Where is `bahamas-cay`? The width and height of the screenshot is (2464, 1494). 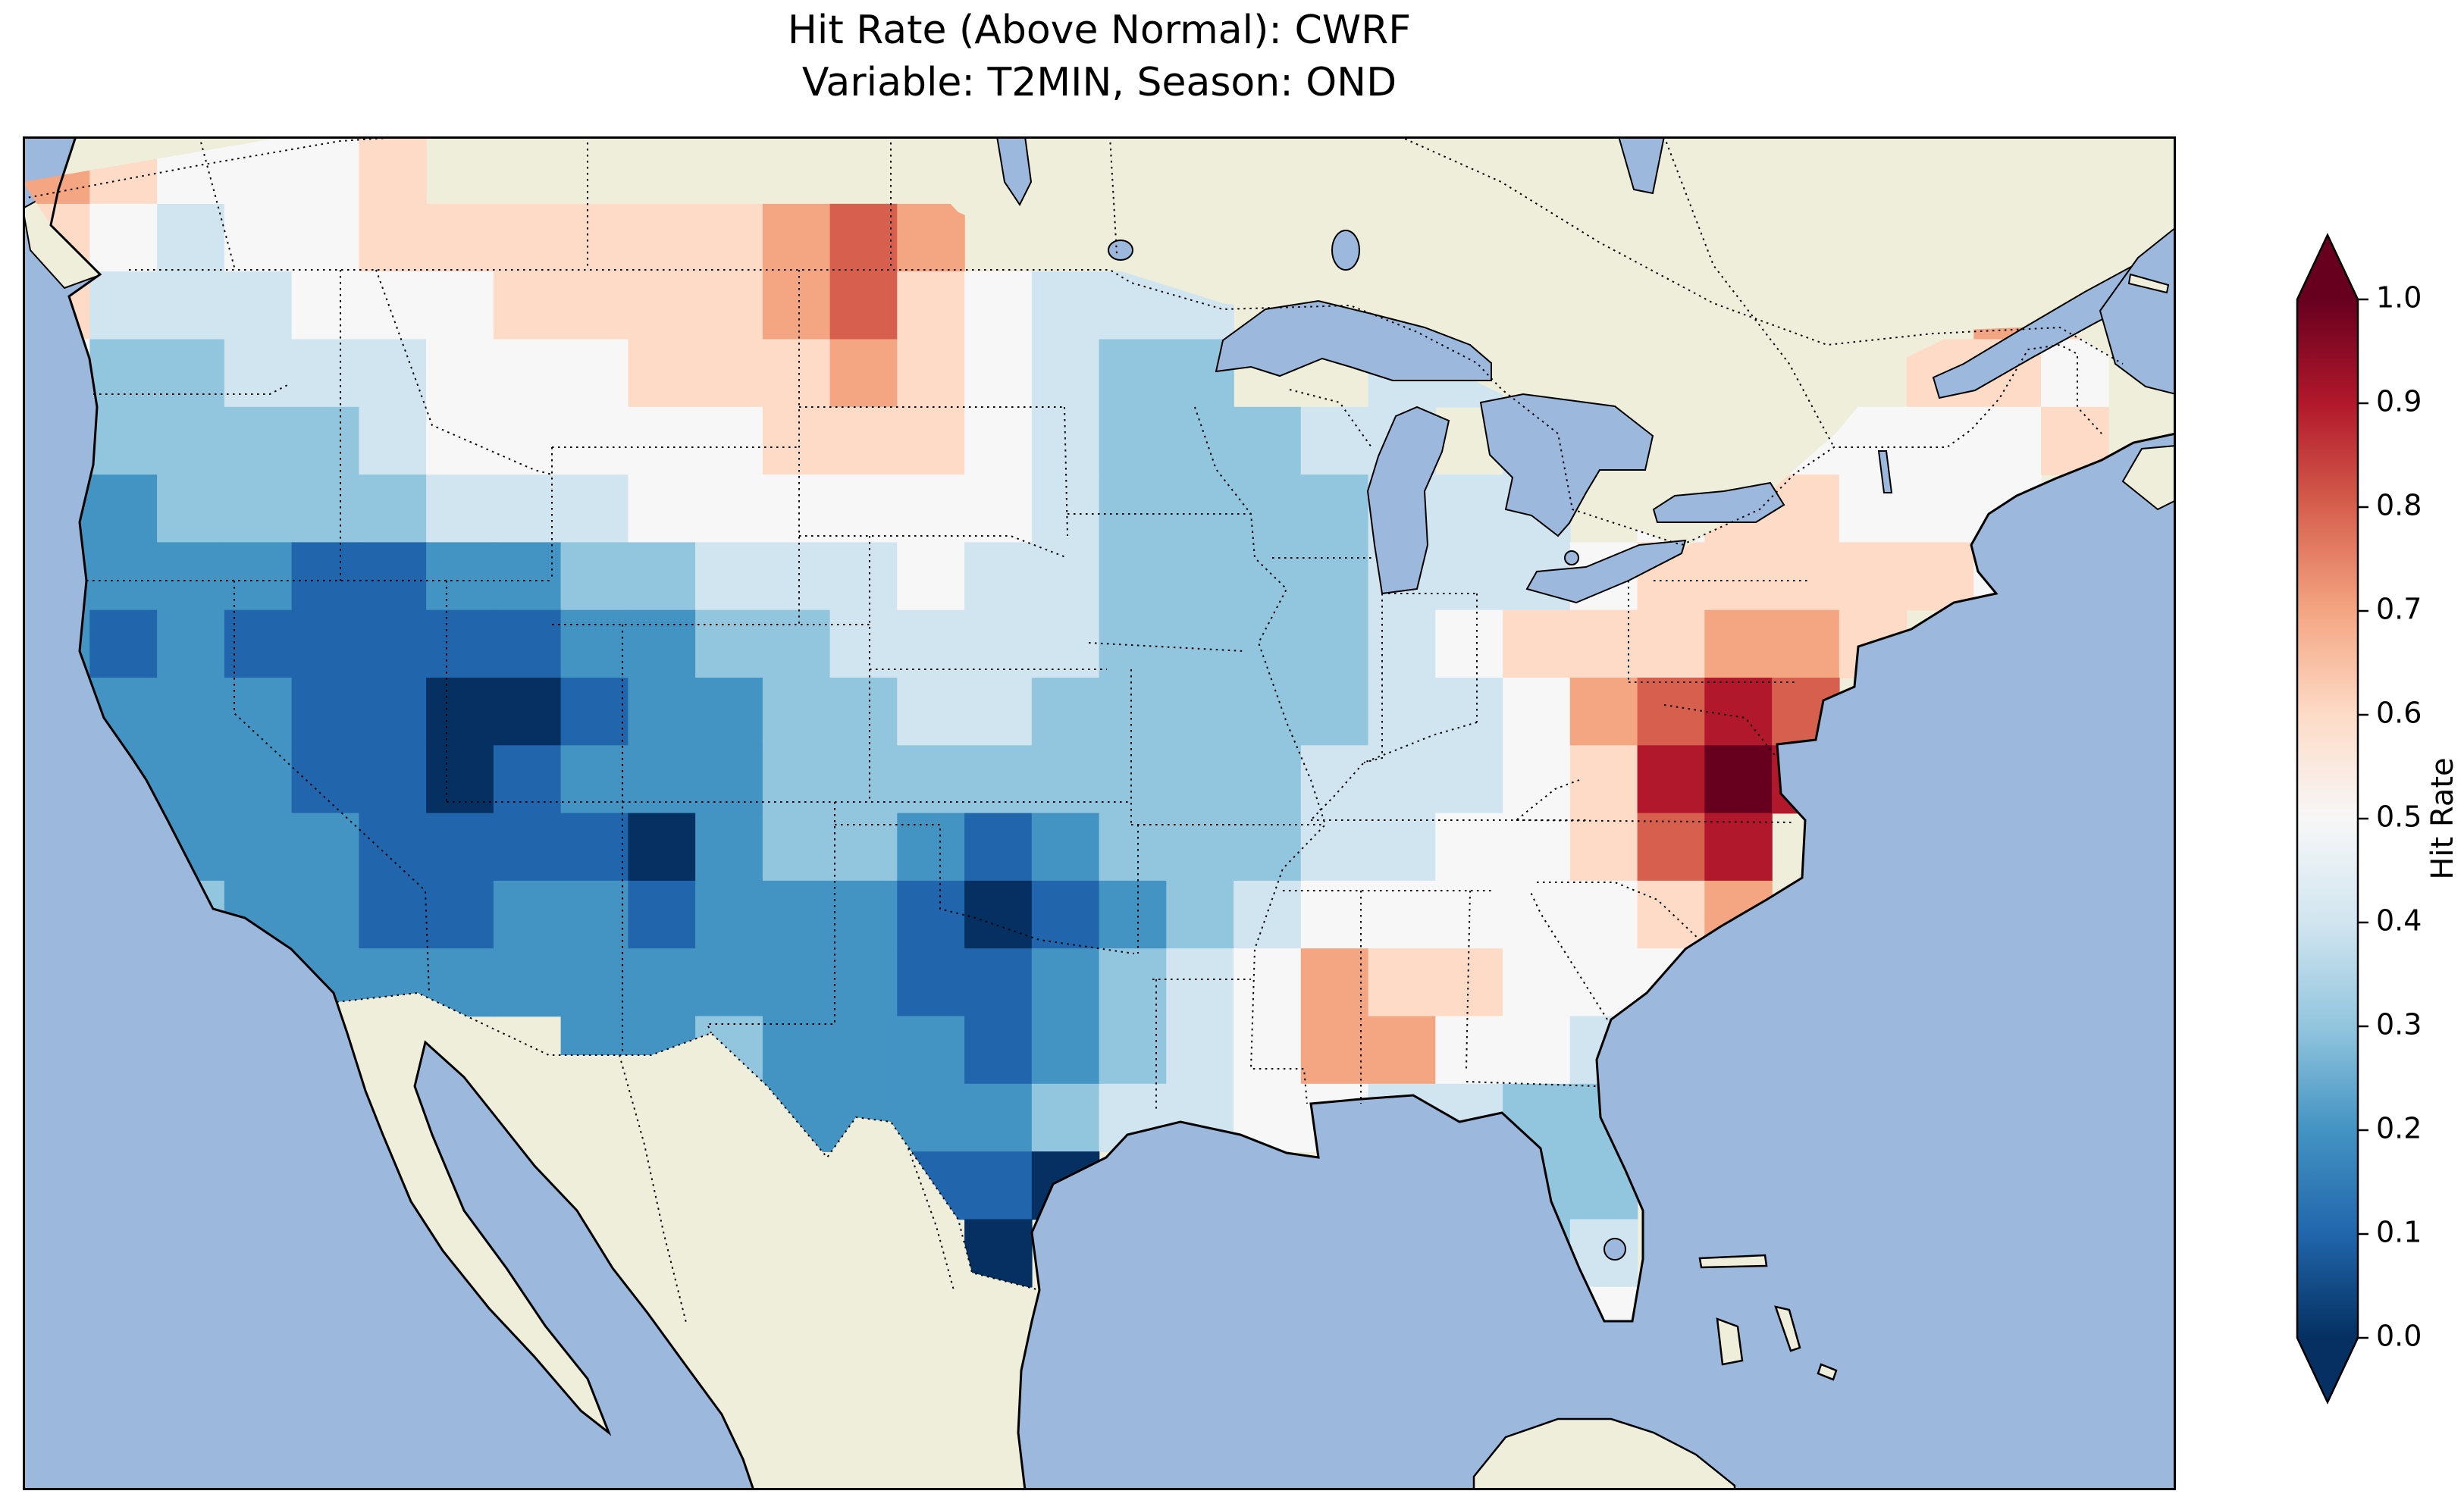 bahamas-cay is located at coordinates (1828, 1372).